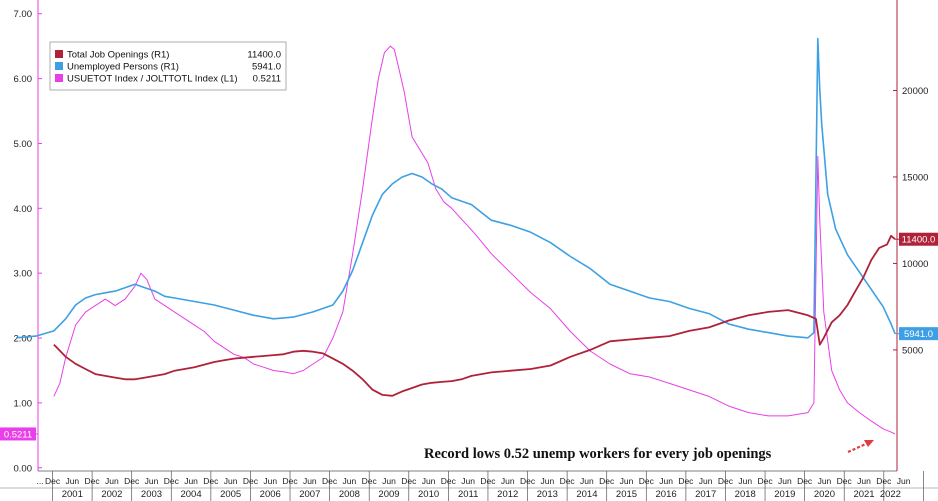  I want to click on x-year-label: 2008, so click(349, 494).